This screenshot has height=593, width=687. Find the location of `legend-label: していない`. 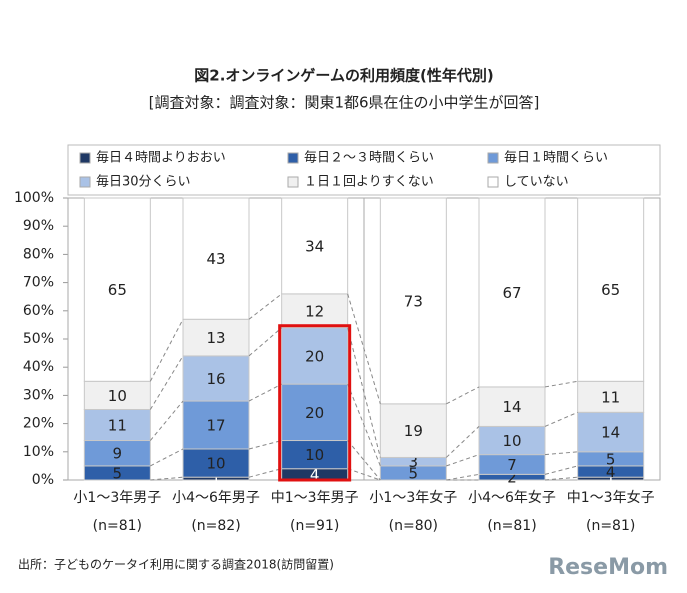

legend-label: していない is located at coordinates (536, 182).